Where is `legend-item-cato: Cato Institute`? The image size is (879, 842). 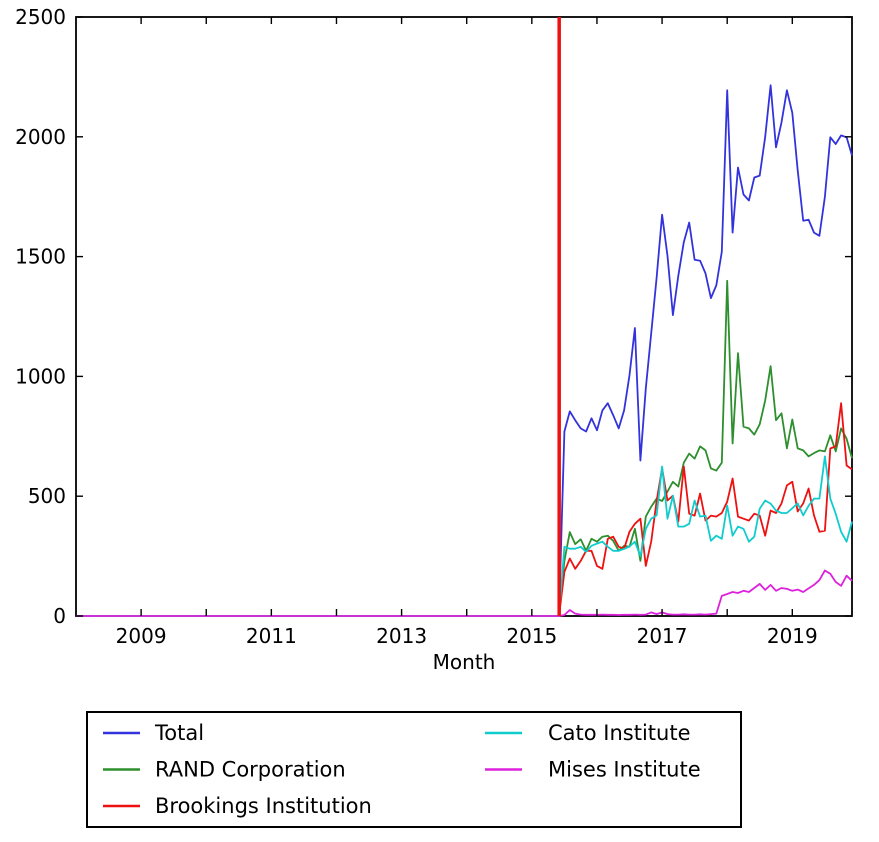
legend-item-cato: Cato Institute is located at coordinates (588, 733).